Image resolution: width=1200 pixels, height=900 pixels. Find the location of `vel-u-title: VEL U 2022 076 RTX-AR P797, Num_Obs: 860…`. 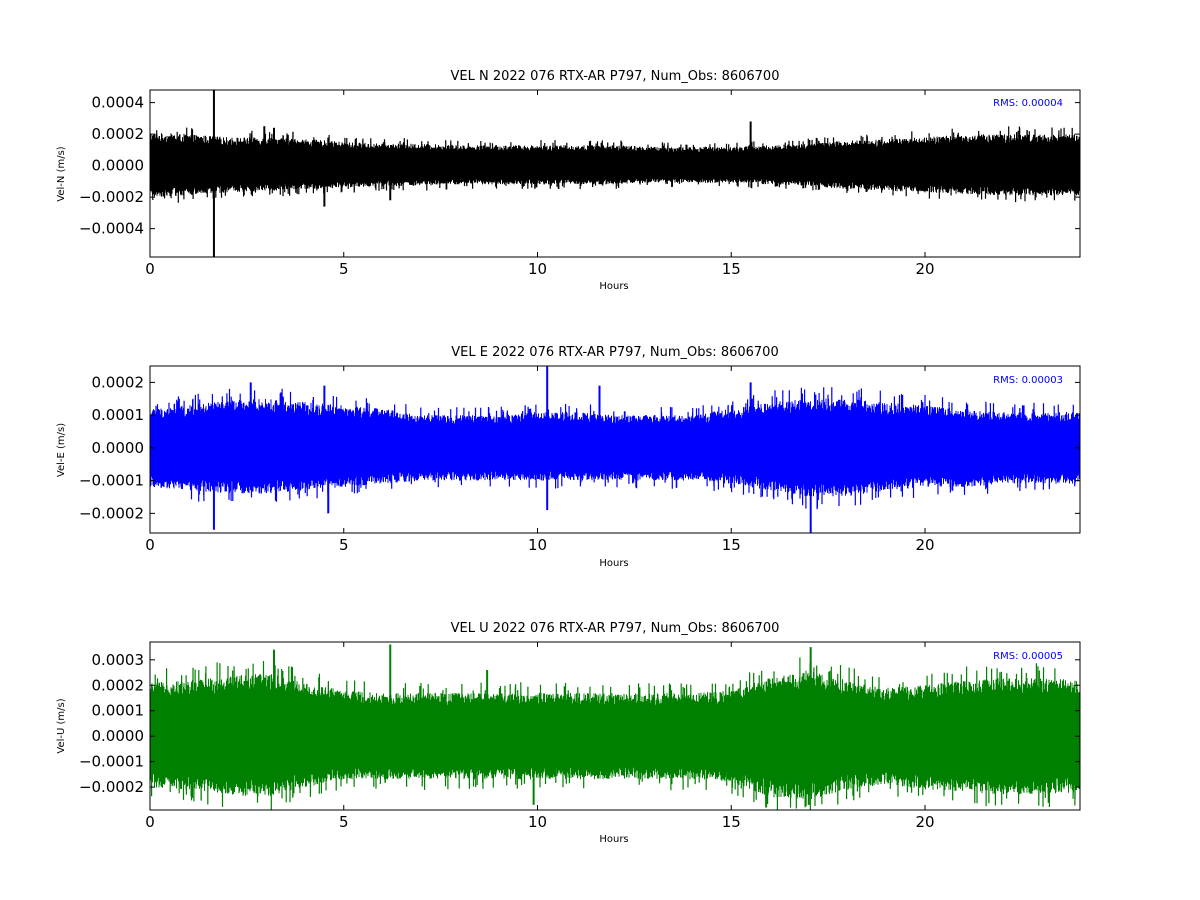

vel-u-title: VEL U 2022 076 RTX-AR P797, Num_Obs: 860… is located at coordinates (615, 628).